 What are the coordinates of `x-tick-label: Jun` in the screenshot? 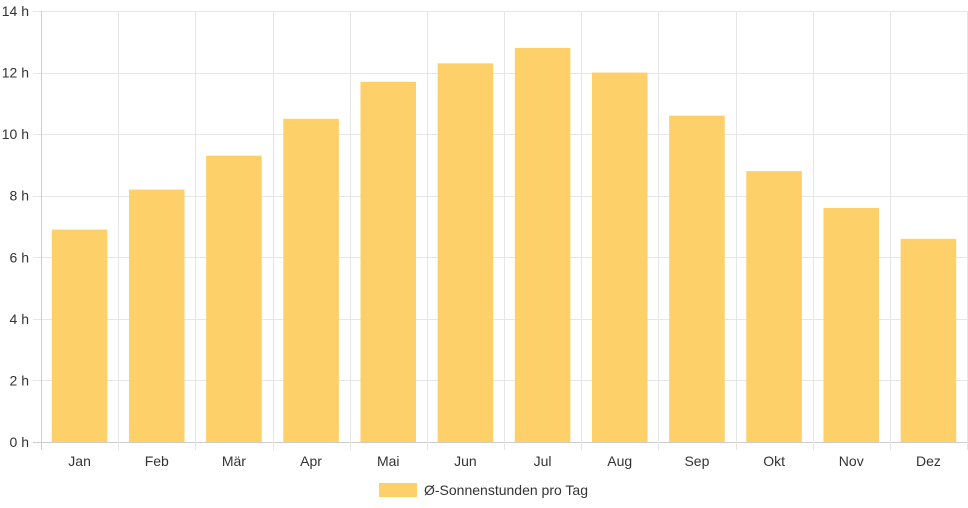 It's located at (465, 461).